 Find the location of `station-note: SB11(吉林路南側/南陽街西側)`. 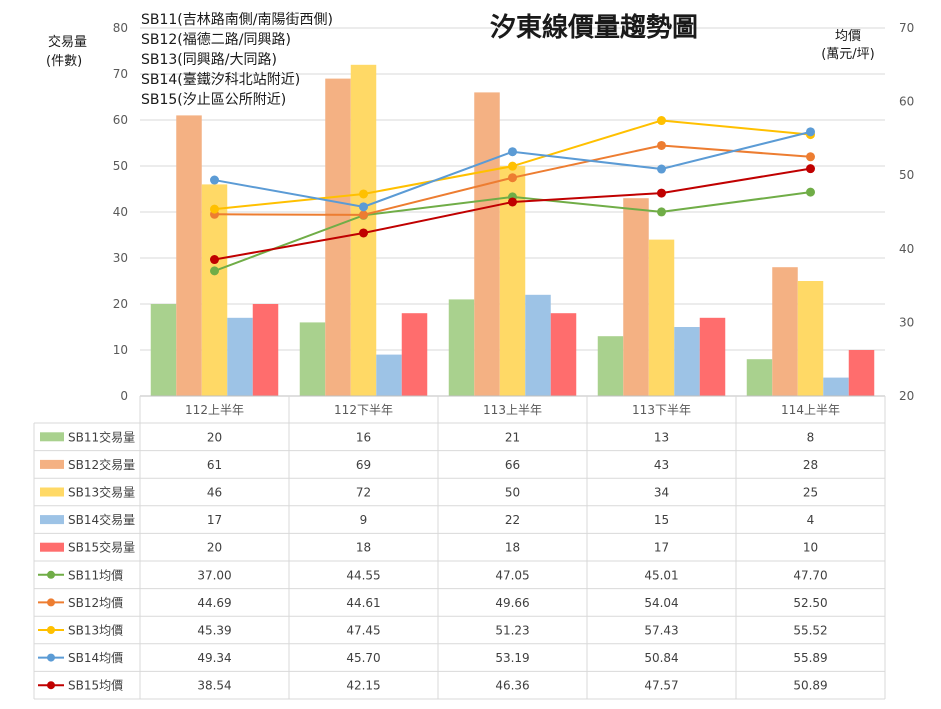

station-note: SB11(吉林路南側/南陽街西側) is located at coordinates (237, 20).